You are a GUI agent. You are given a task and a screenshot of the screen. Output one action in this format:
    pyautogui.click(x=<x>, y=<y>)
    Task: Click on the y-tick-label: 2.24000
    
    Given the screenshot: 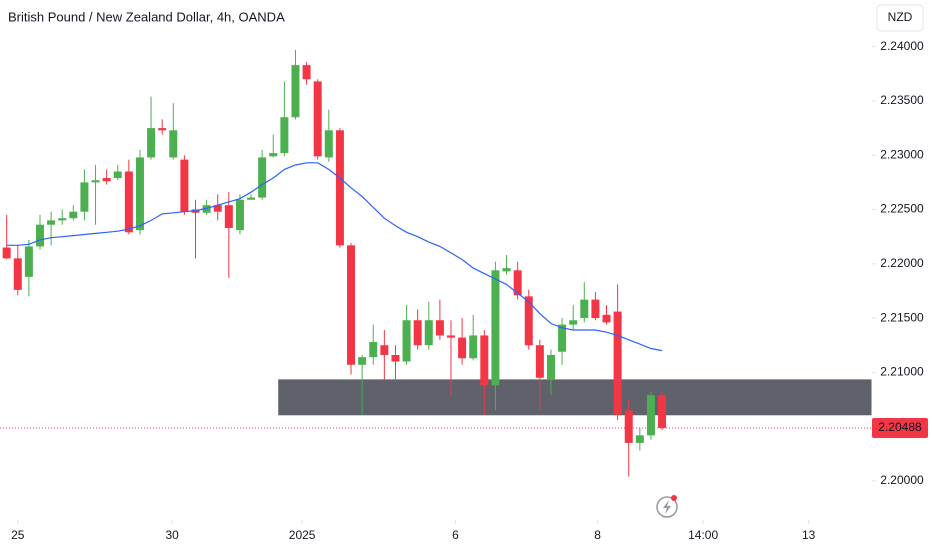 What is the action you would take?
    pyautogui.click(x=902, y=46)
    